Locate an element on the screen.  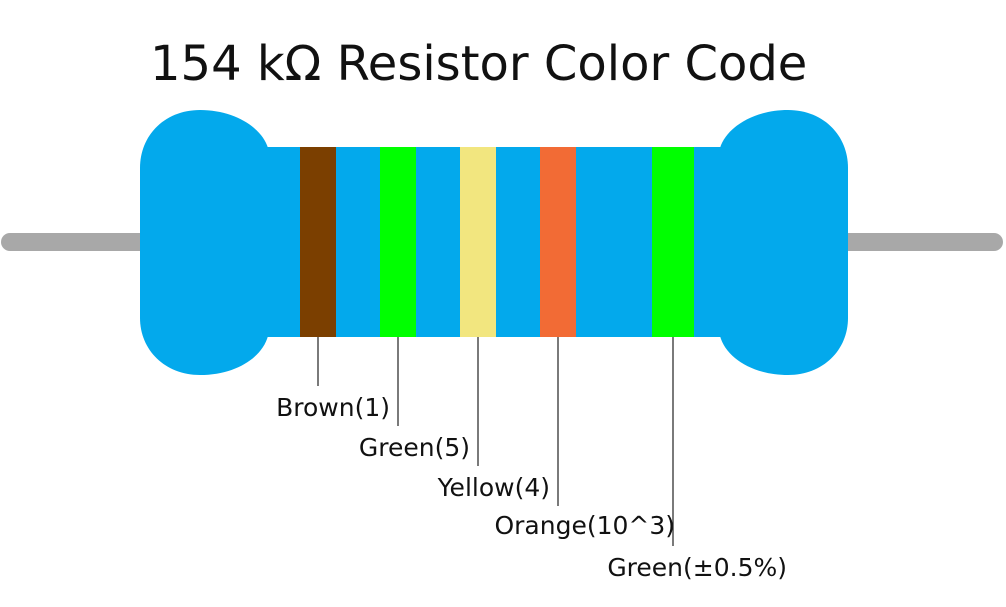
left-cap is located at coordinates (204, 242).